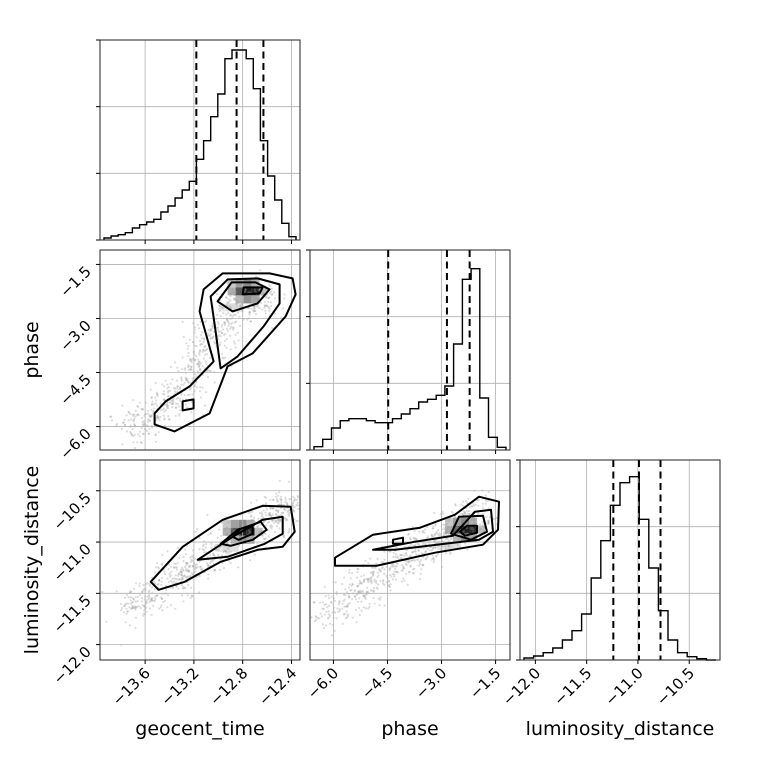 The width and height of the screenshot is (760, 760). What do you see at coordinates (200, 350) in the screenshot?
I see `panel-frame` at bounding box center [200, 350].